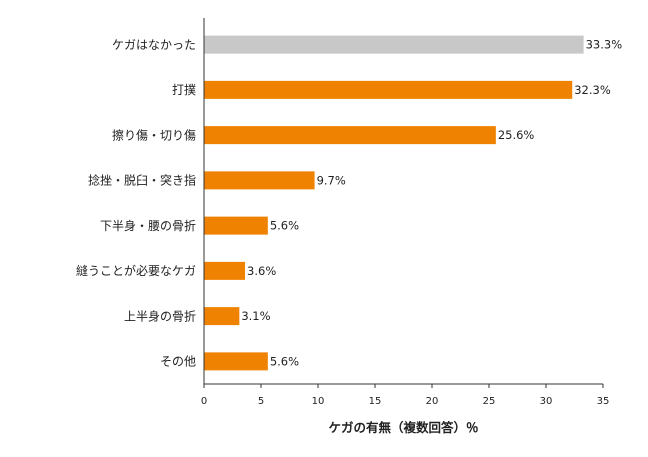 The width and height of the screenshot is (648, 457). Describe the element at coordinates (318, 401) in the screenshot. I see `x-tick-label: 10` at that location.